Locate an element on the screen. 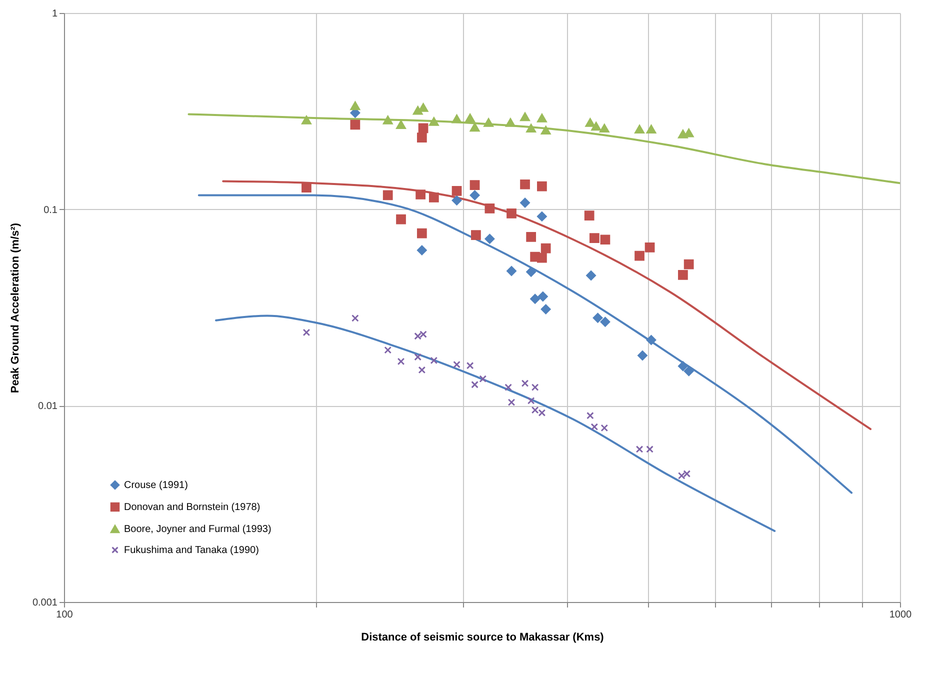 The width and height of the screenshot is (950, 684). legend-label: Donovan and Bornstein (1978) is located at coordinates (192, 507).